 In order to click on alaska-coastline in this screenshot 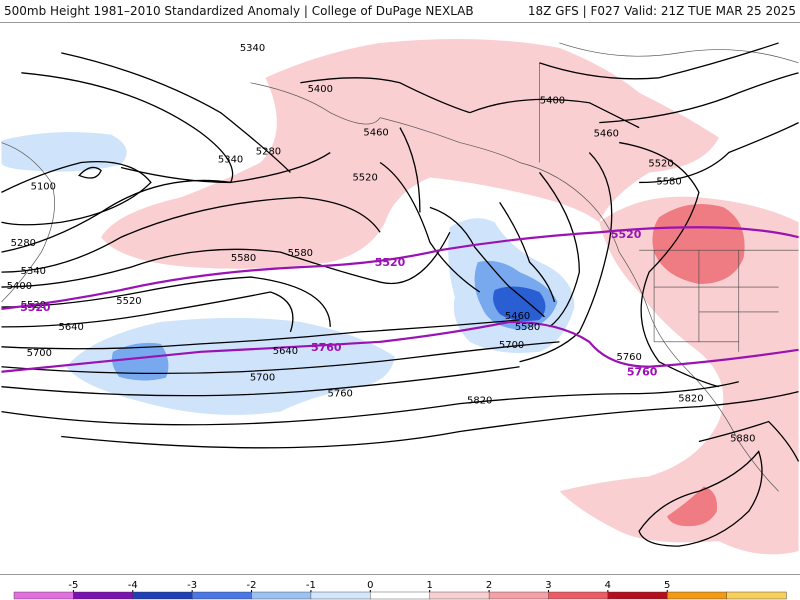, I will do `click(385, 122)`.